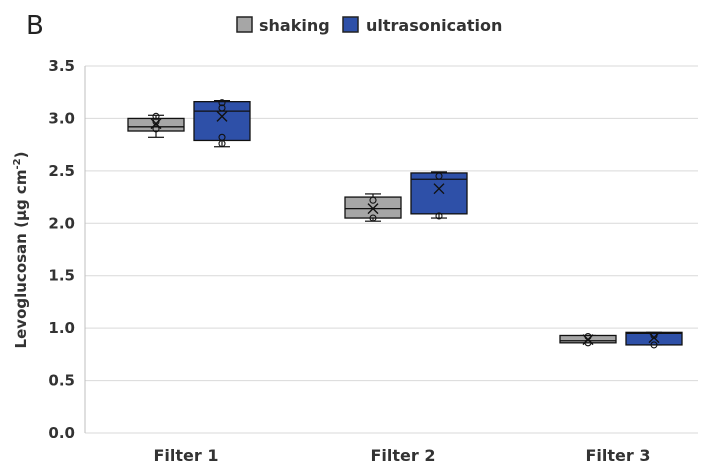  What do you see at coordinates (61, 66) in the screenshot?
I see `y-tick-label: 3.5` at bounding box center [61, 66].